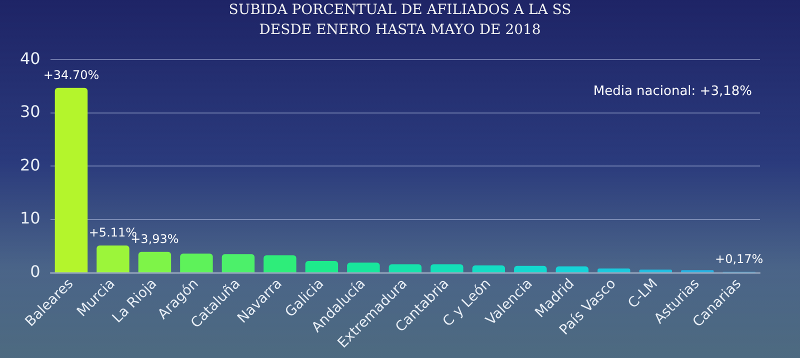  I want to click on data-label: +34.70%, so click(71, 75).